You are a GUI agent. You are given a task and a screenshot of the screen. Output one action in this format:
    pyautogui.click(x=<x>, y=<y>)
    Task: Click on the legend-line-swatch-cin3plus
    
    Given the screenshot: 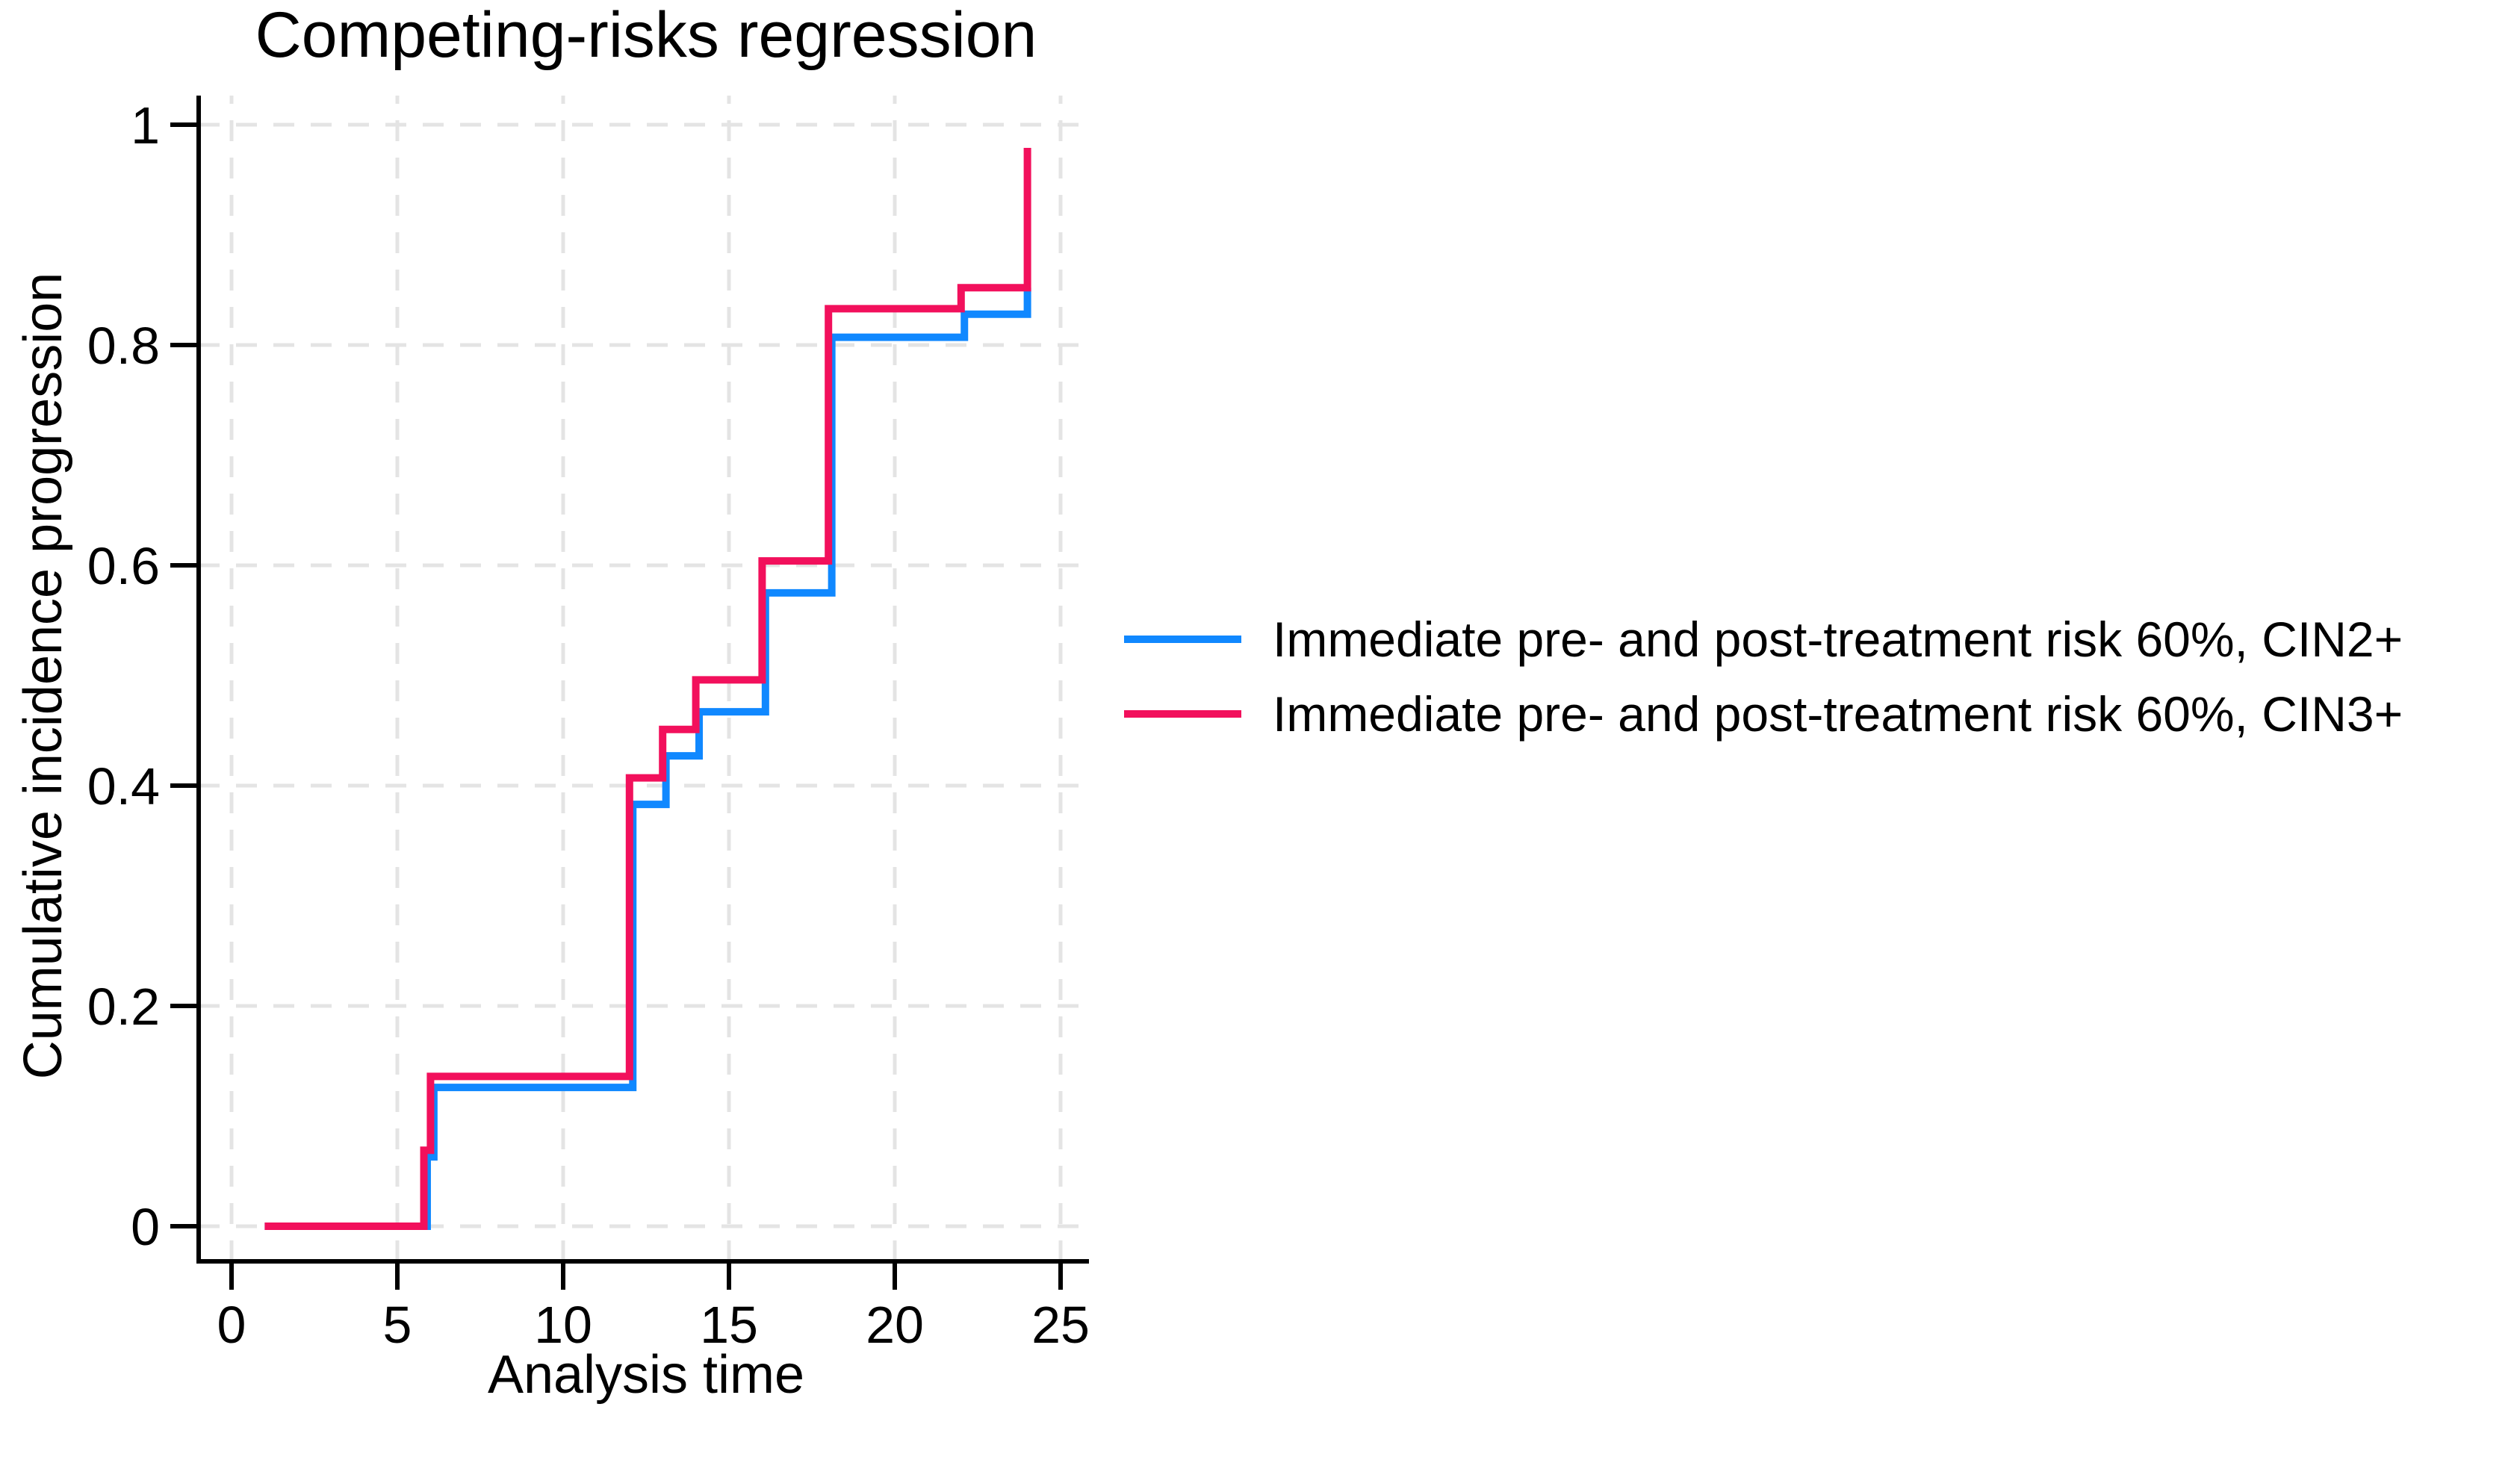 What is the action you would take?
    pyautogui.click(x=1182, y=714)
    